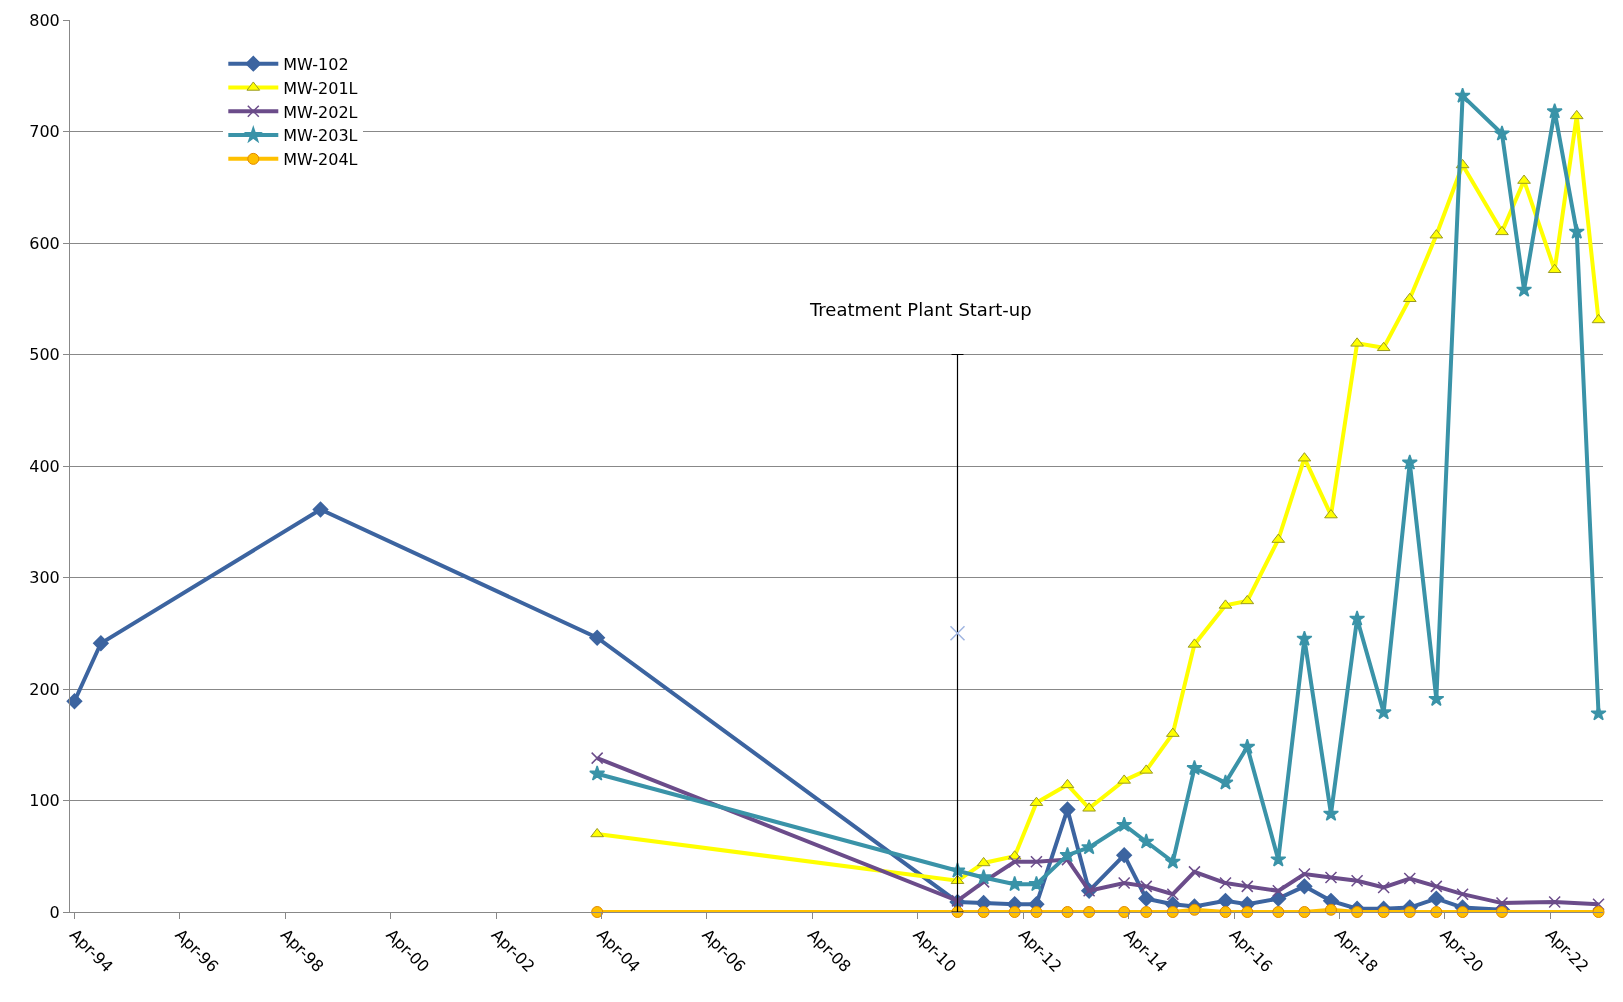 The image size is (1623, 1002). What do you see at coordinates (320, 88) in the screenshot?
I see `legend-label: MW-201L` at bounding box center [320, 88].